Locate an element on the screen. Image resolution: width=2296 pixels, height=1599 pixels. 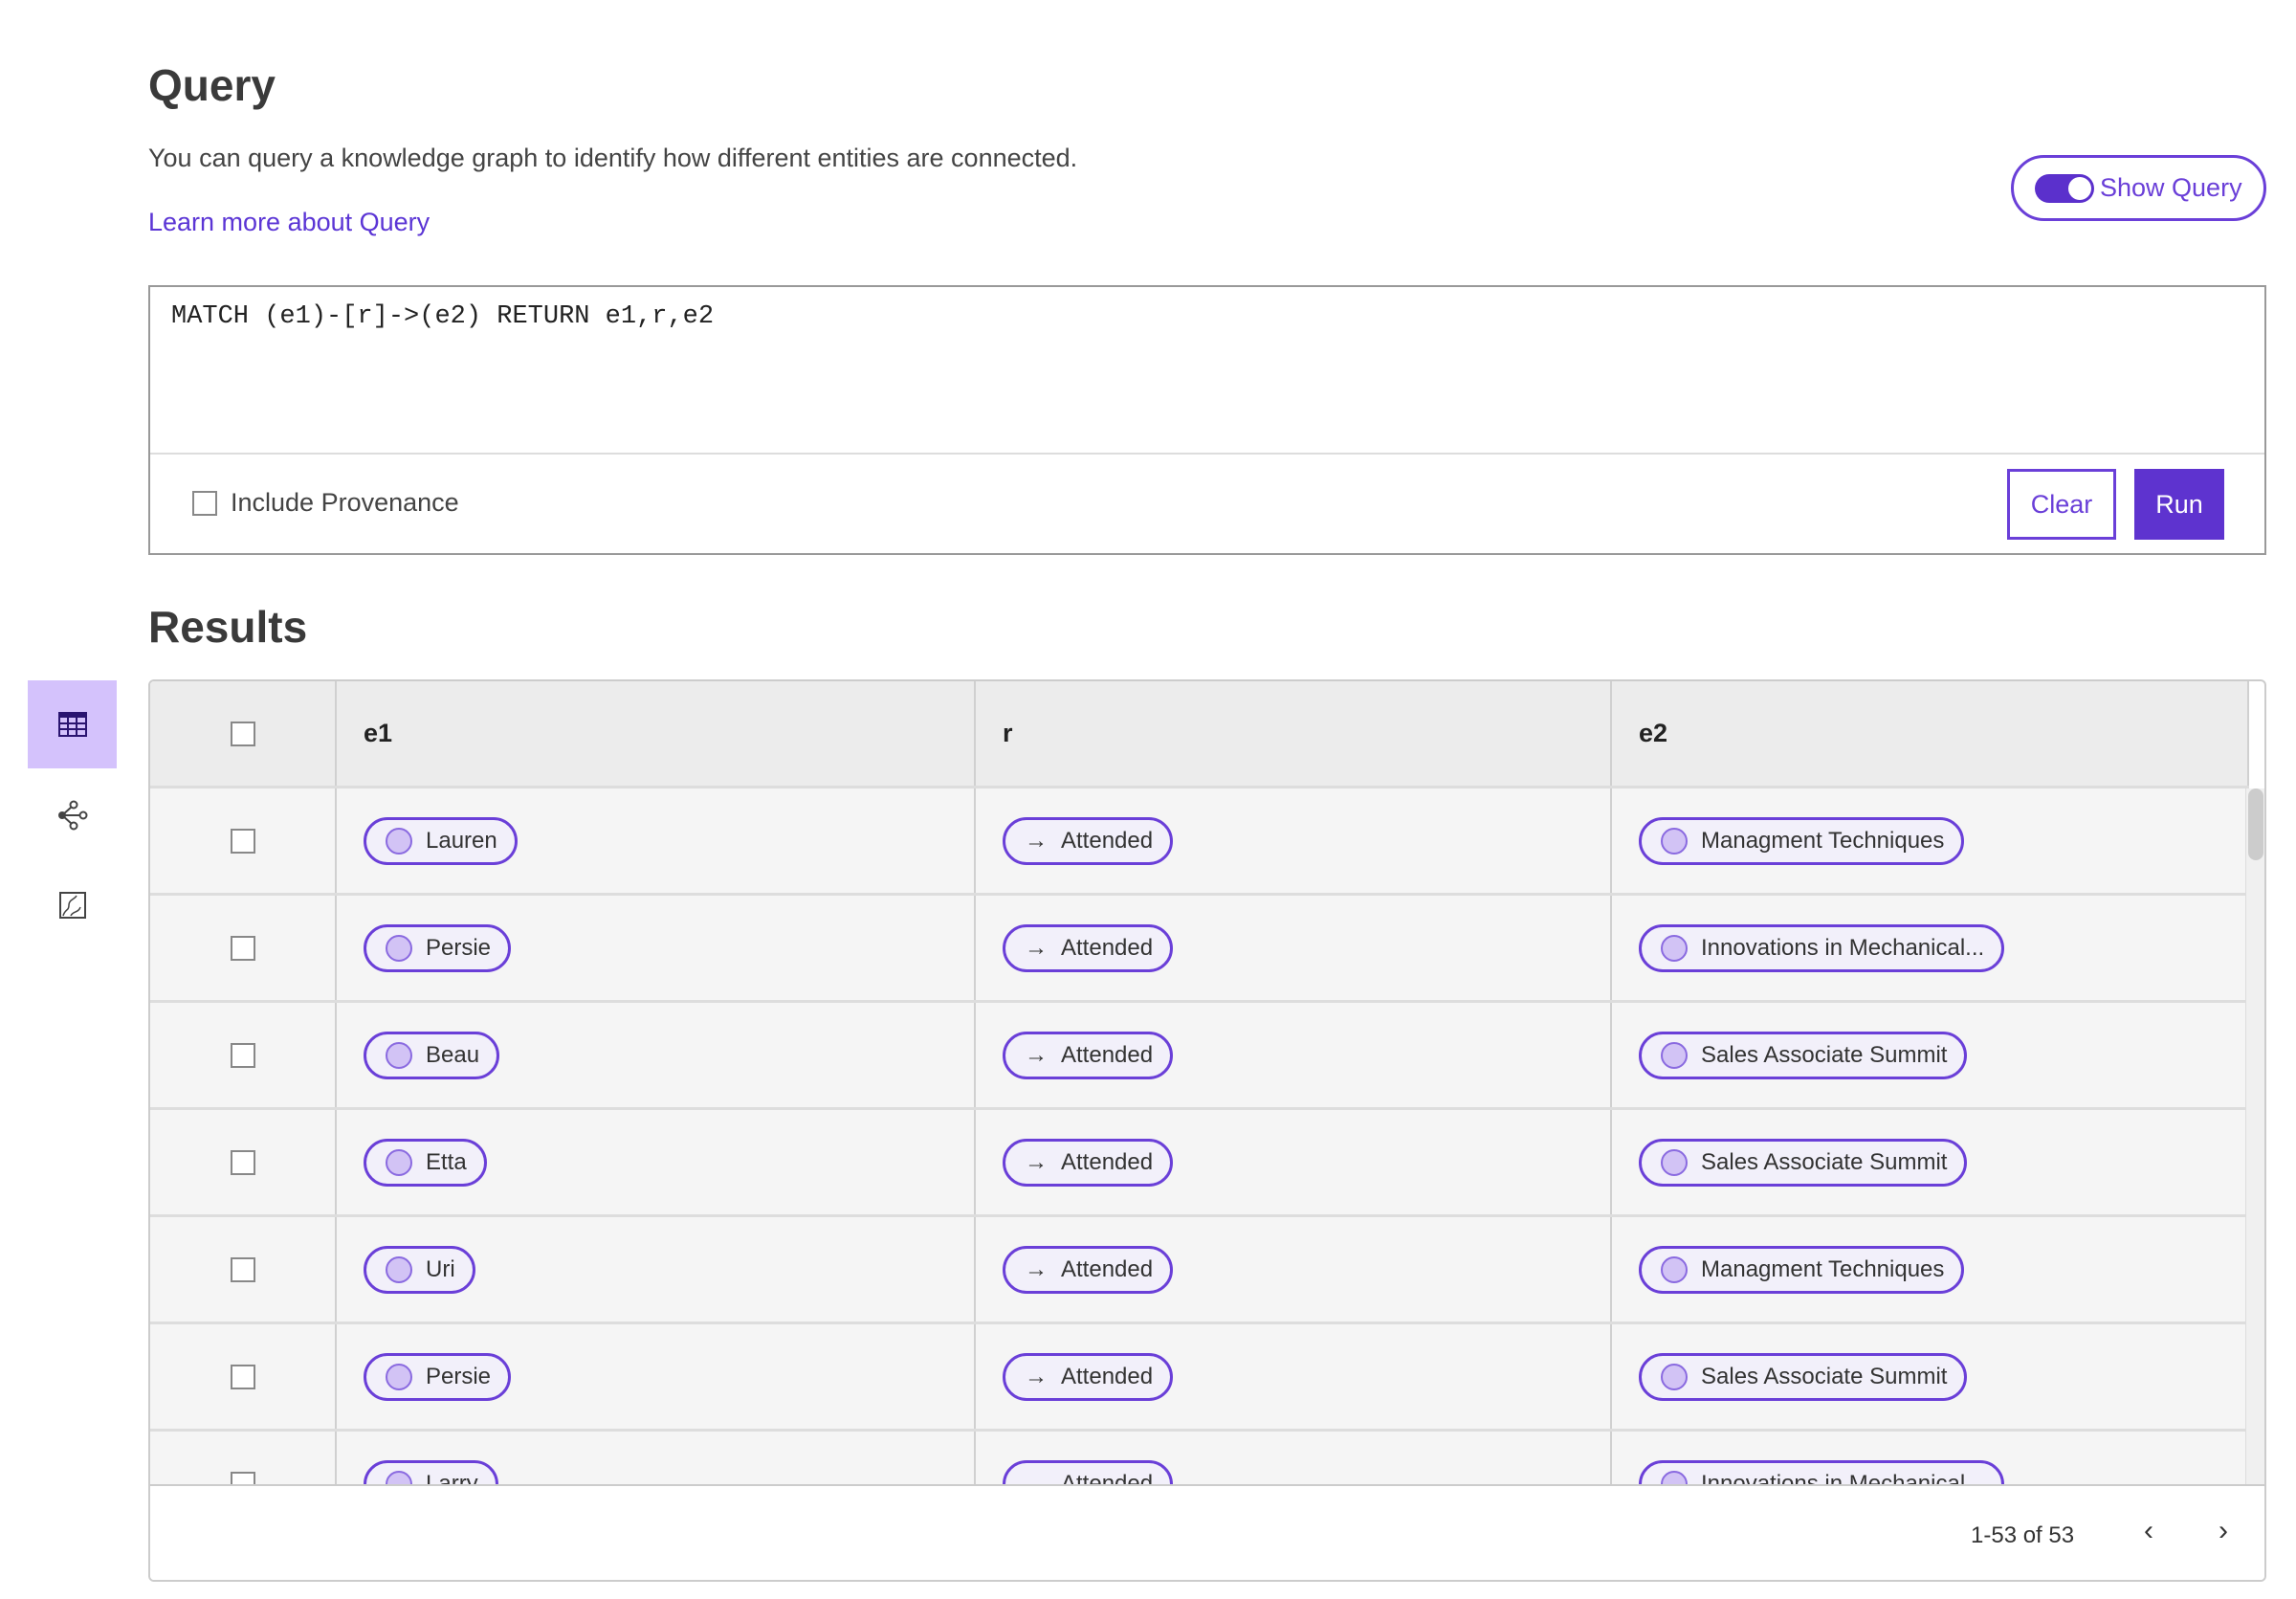
table-row: Beau → Attended Sales Associate Summit is located at coordinates (1199, 1056).